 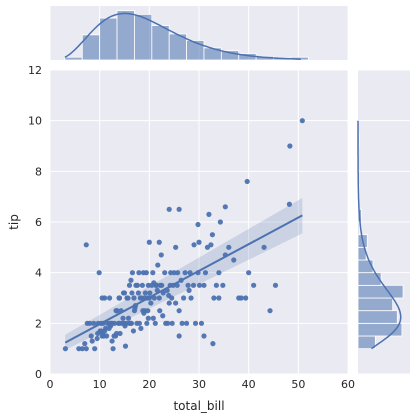 What do you see at coordinates (50, 384) in the screenshot?
I see `x-tick-label: 0` at bounding box center [50, 384].